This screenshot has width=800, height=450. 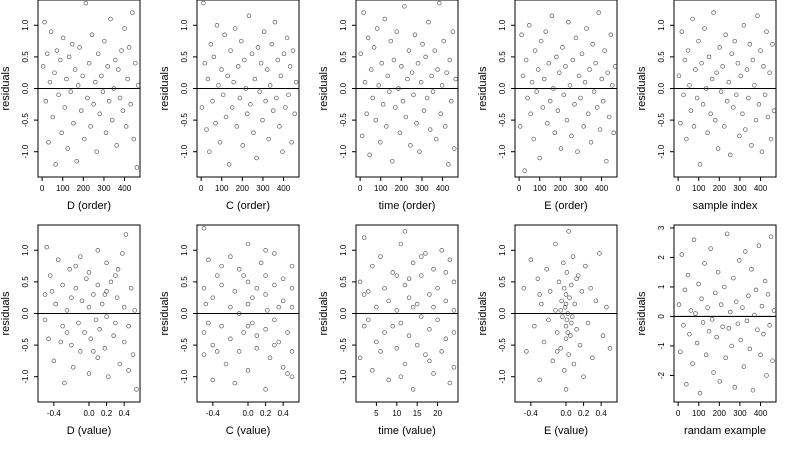 I want to click on x-tick-label: 200, so click(x=720, y=188).